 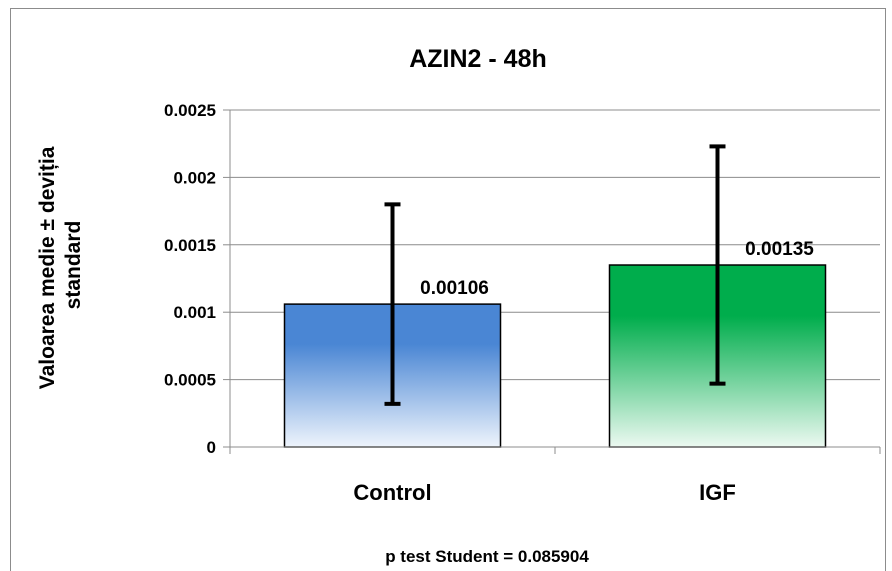 I want to click on y-tick-label: 0.0025, so click(x=190, y=110).